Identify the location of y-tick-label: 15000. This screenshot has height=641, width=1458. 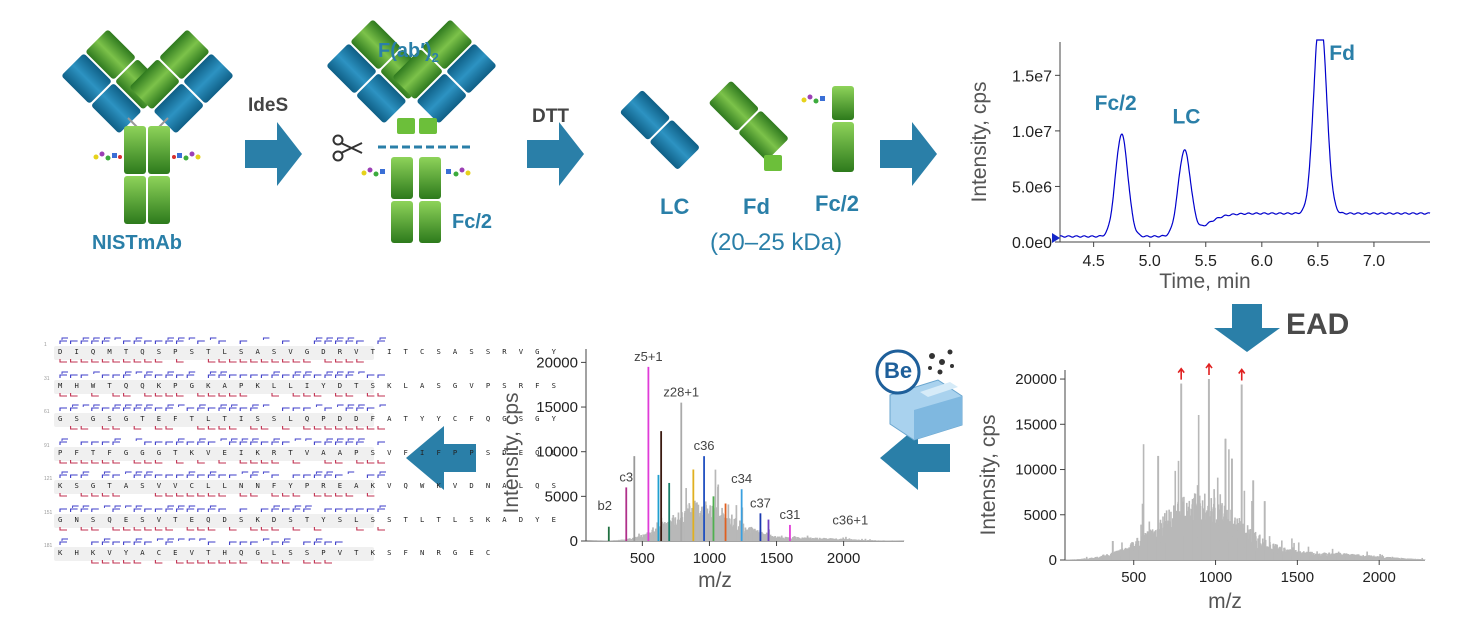
(1036, 424).